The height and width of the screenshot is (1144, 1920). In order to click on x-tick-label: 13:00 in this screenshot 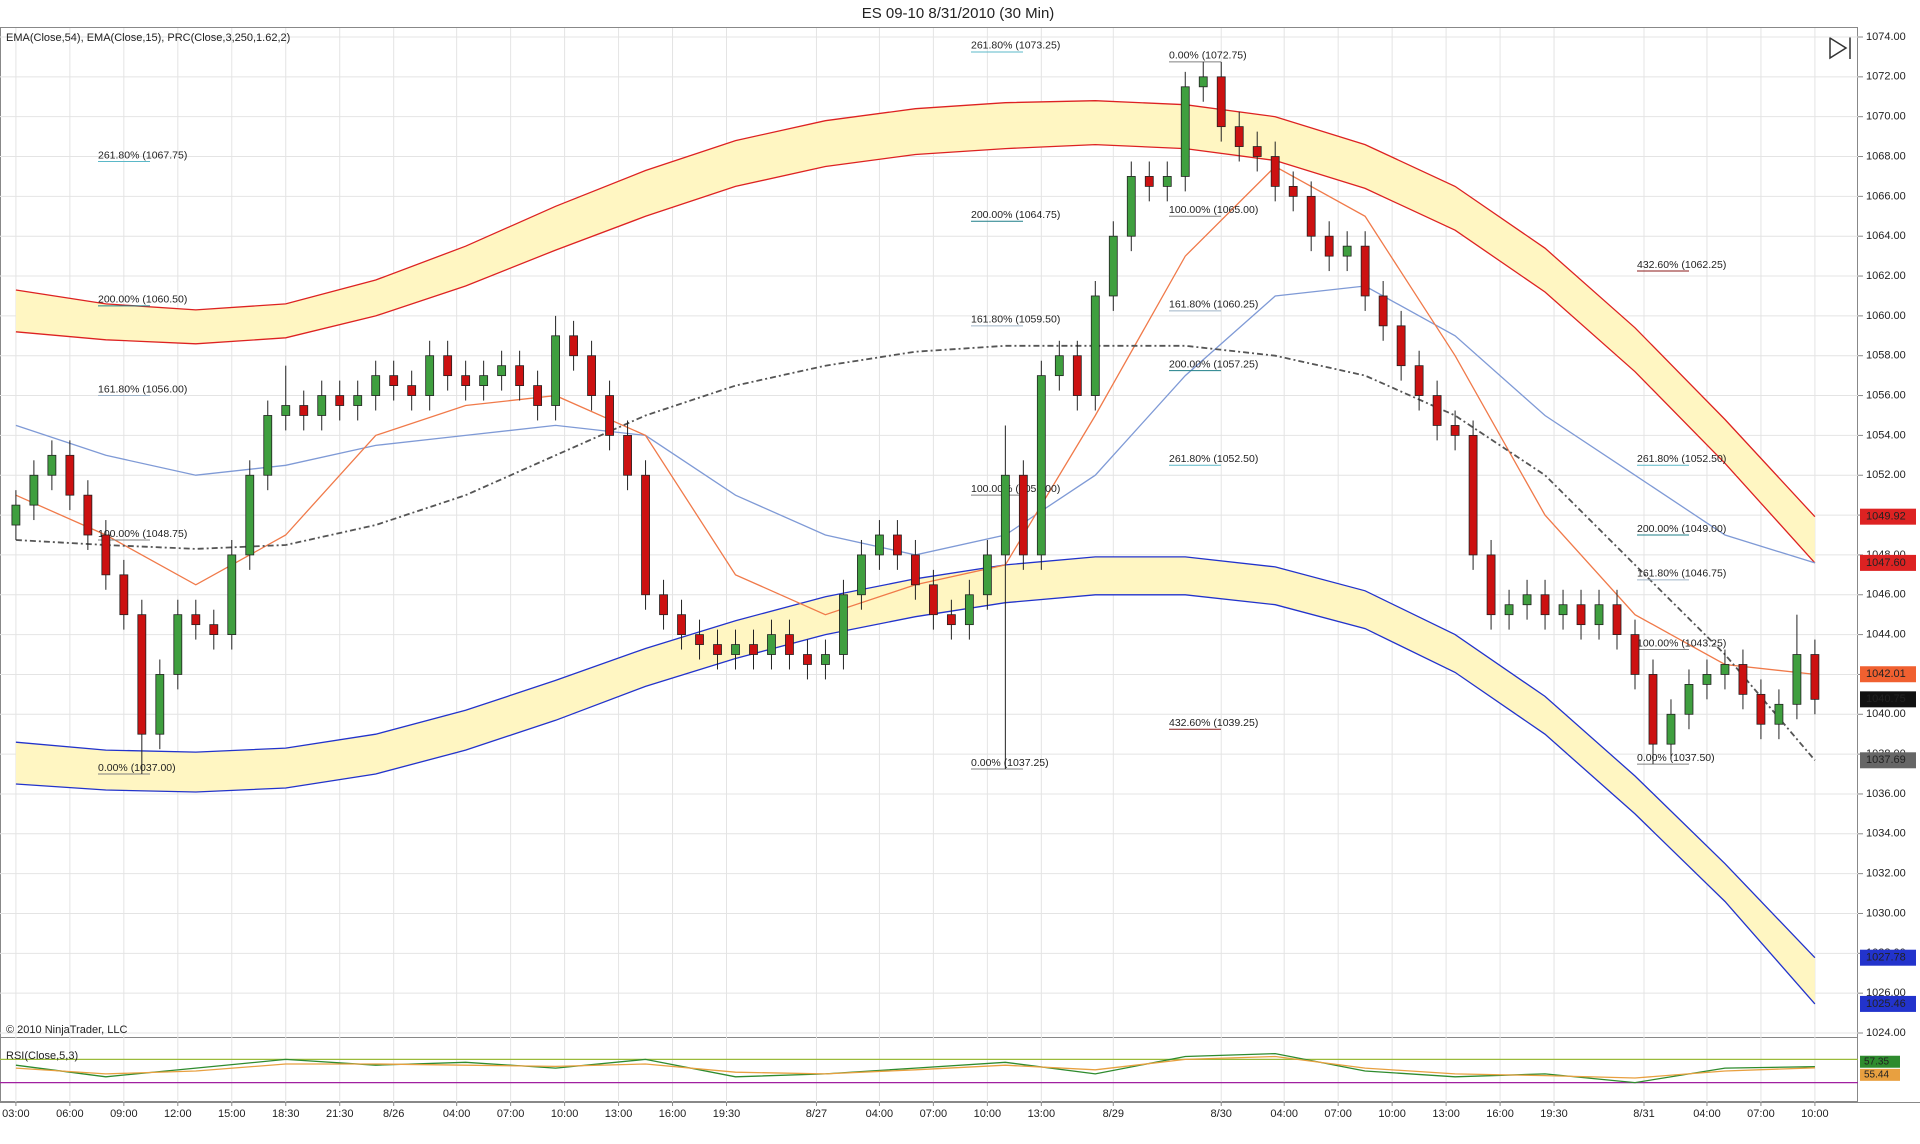, I will do `click(619, 1114)`.